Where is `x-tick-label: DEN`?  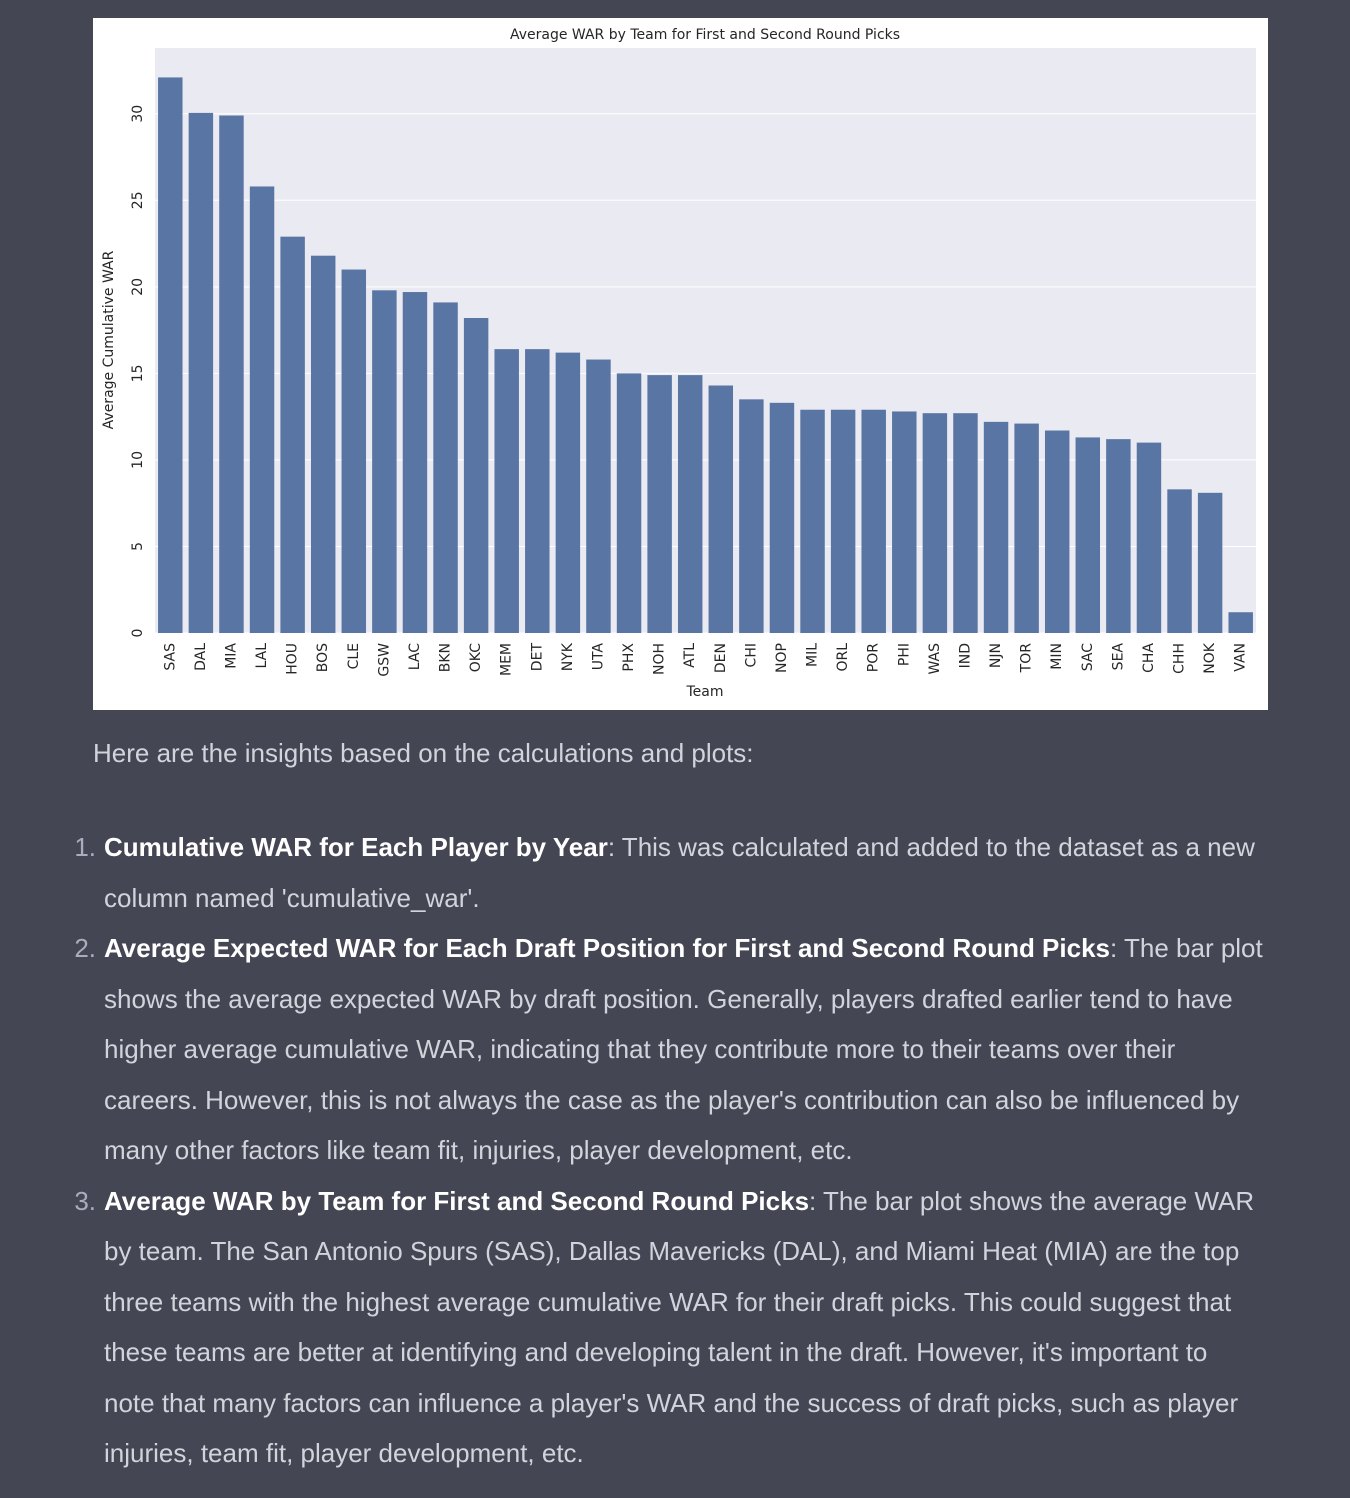
x-tick-label: DEN is located at coordinates (721, 658).